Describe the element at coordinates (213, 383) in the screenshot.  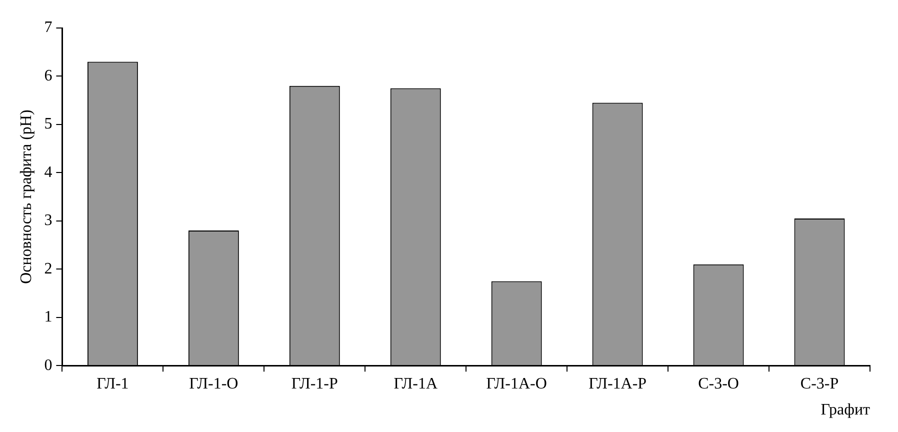
I see `x-tick-label: ГЛ-1-О` at that location.